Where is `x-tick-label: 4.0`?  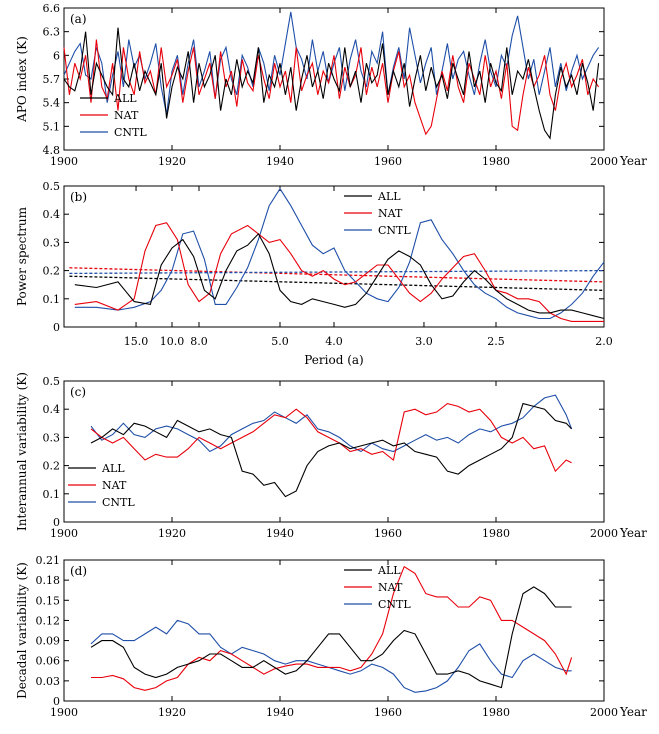 x-tick-label: 4.0 is located at coordinates (334, 341).